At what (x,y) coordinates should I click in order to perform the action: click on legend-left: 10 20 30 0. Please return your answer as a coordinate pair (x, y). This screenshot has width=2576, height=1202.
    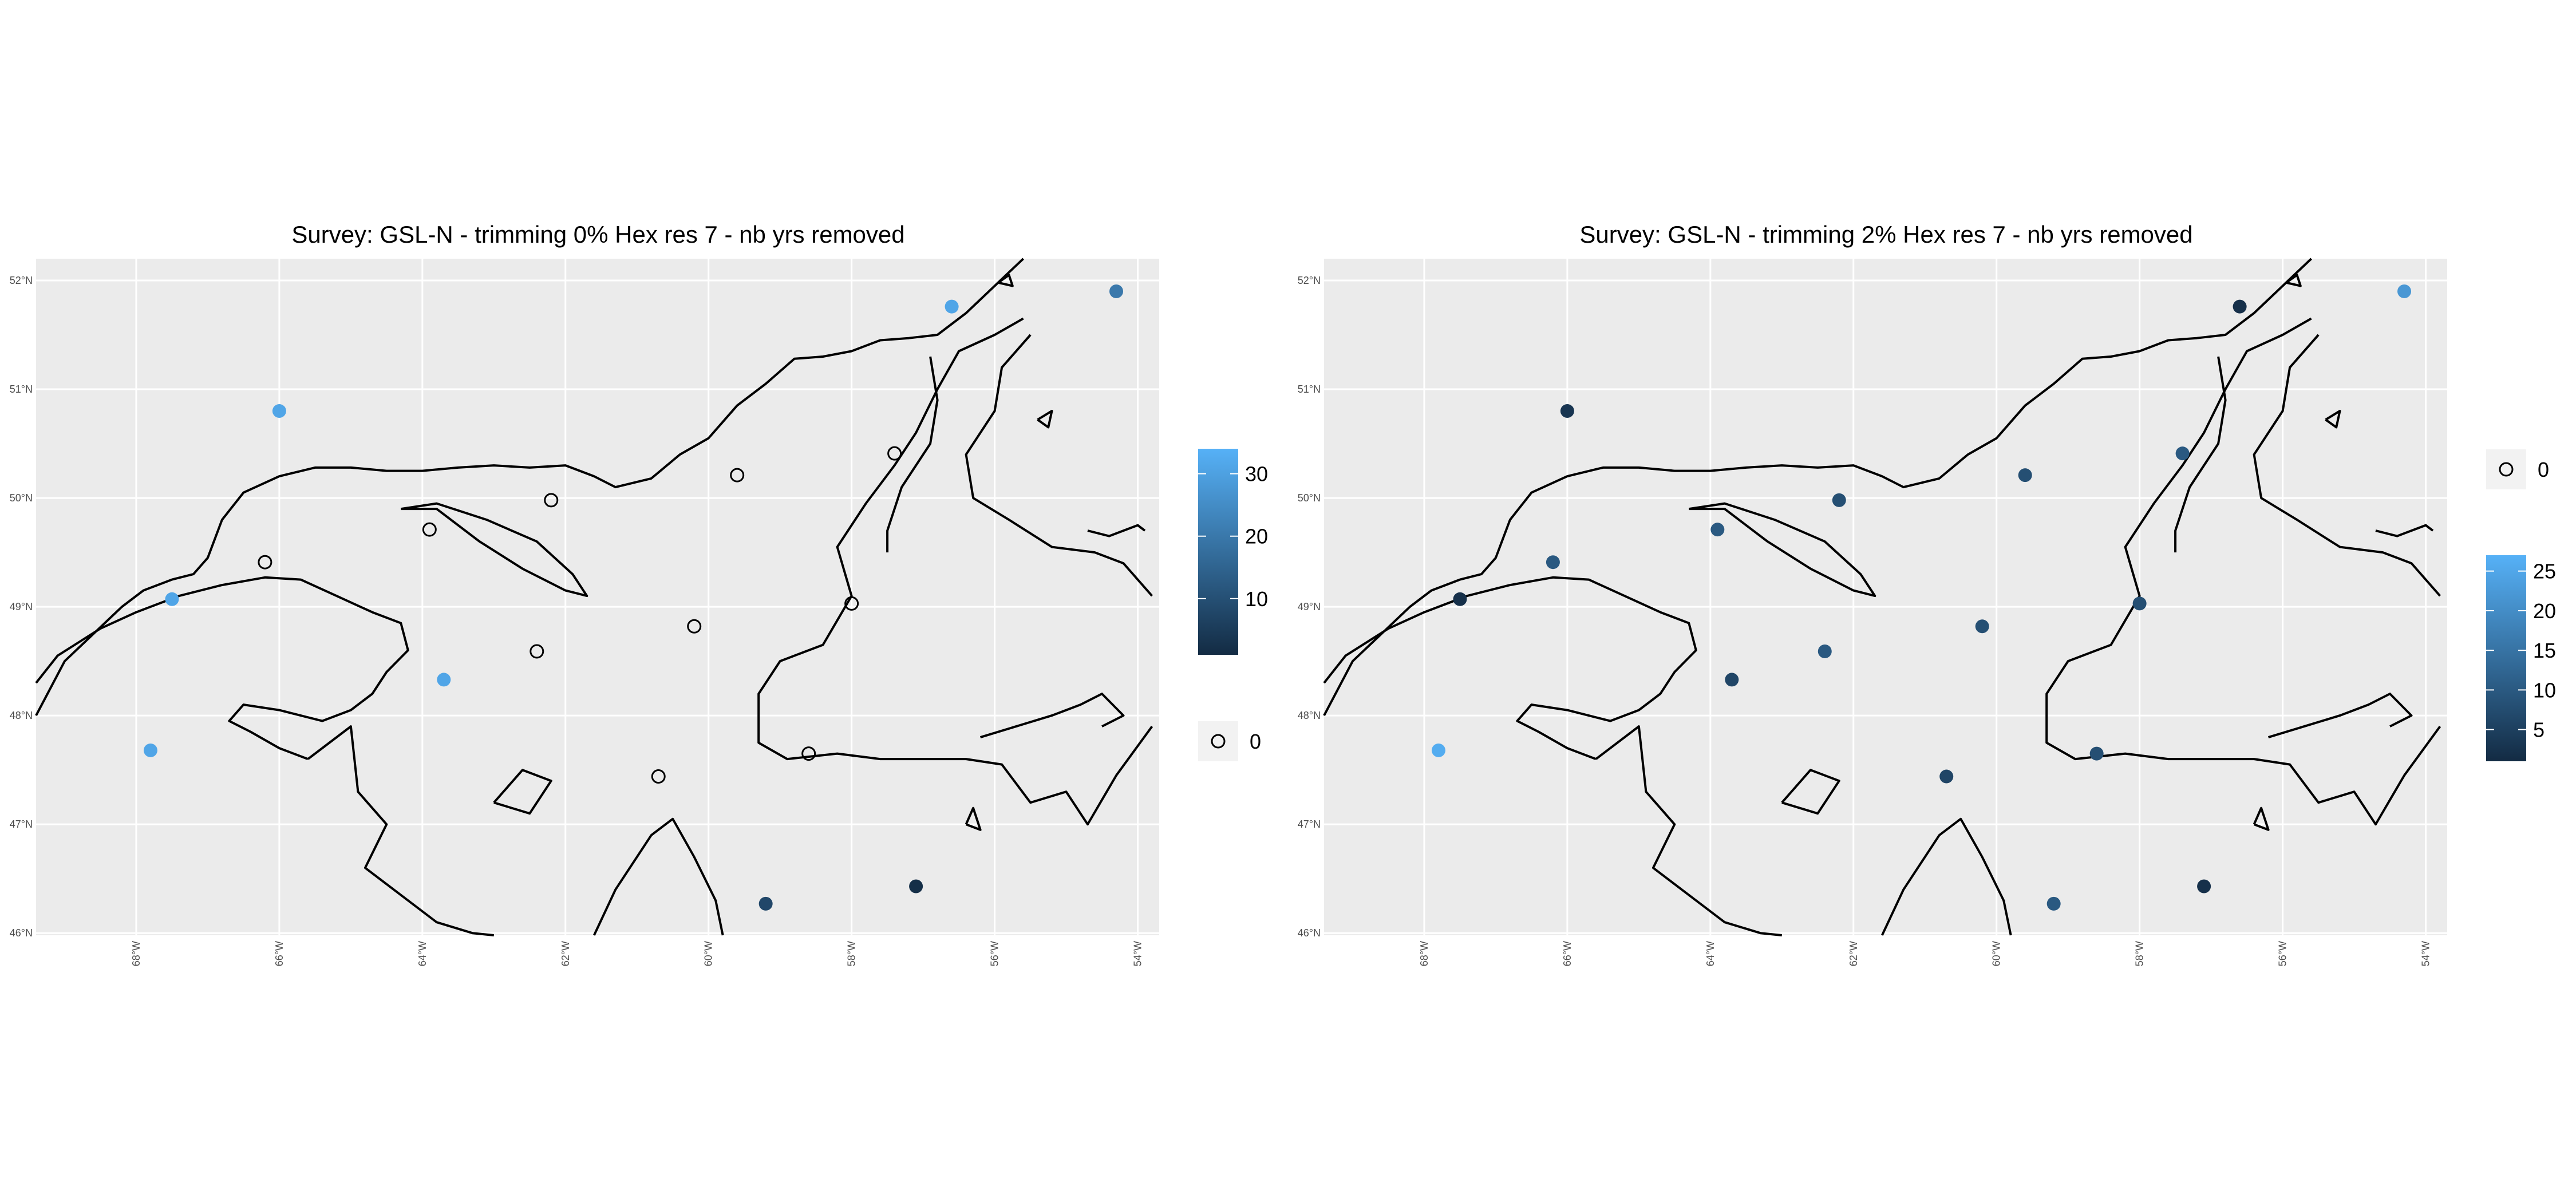
    Looking at the image, I should click on (1233, 605).